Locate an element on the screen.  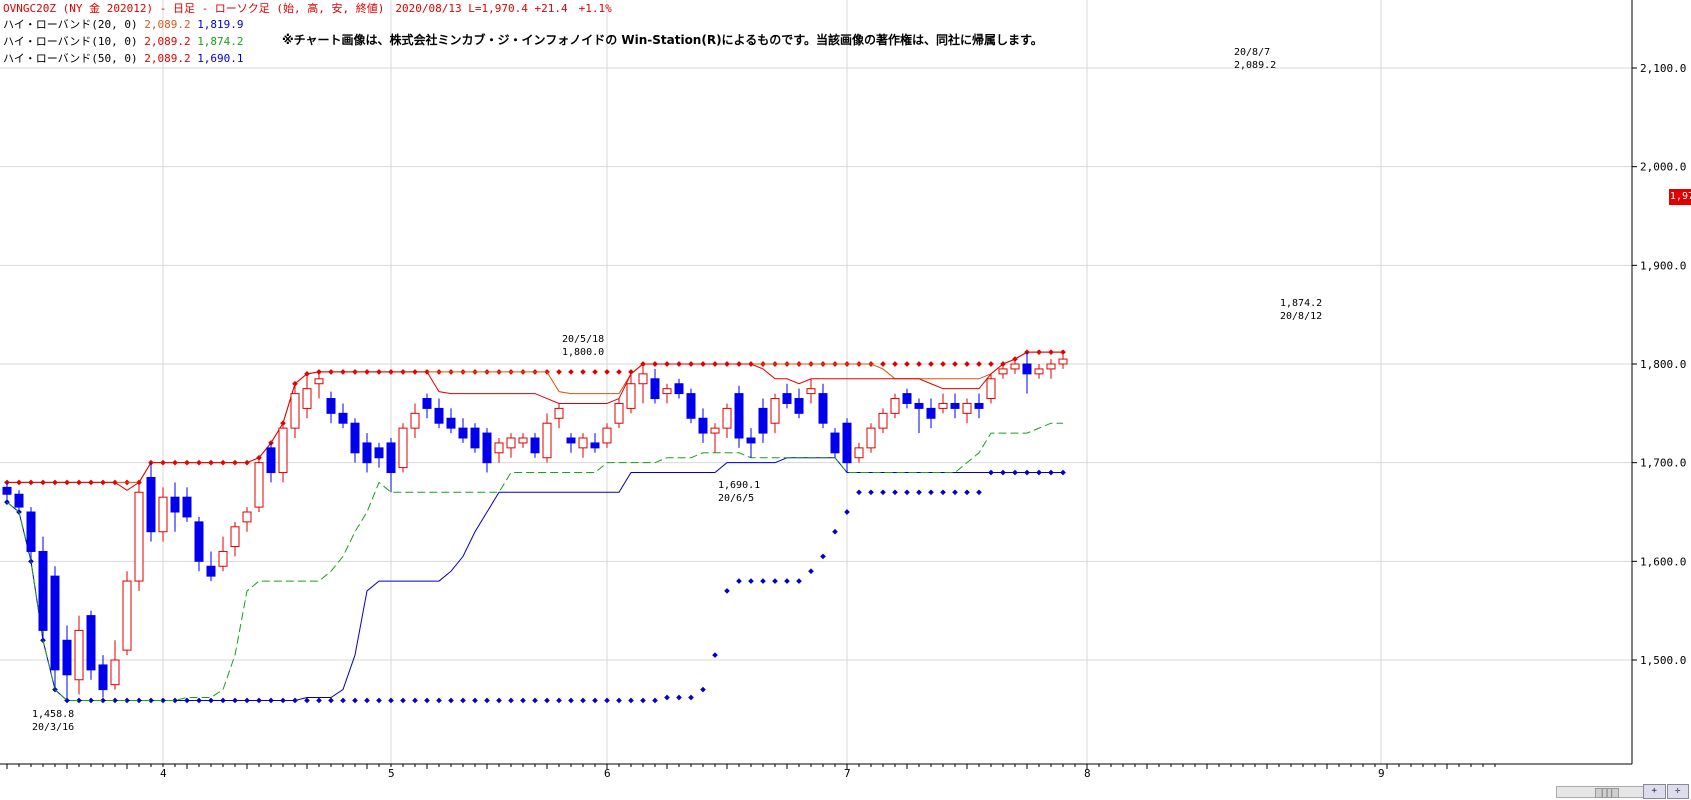
x-tick-label: 6 is located at coordinates (607, 773).